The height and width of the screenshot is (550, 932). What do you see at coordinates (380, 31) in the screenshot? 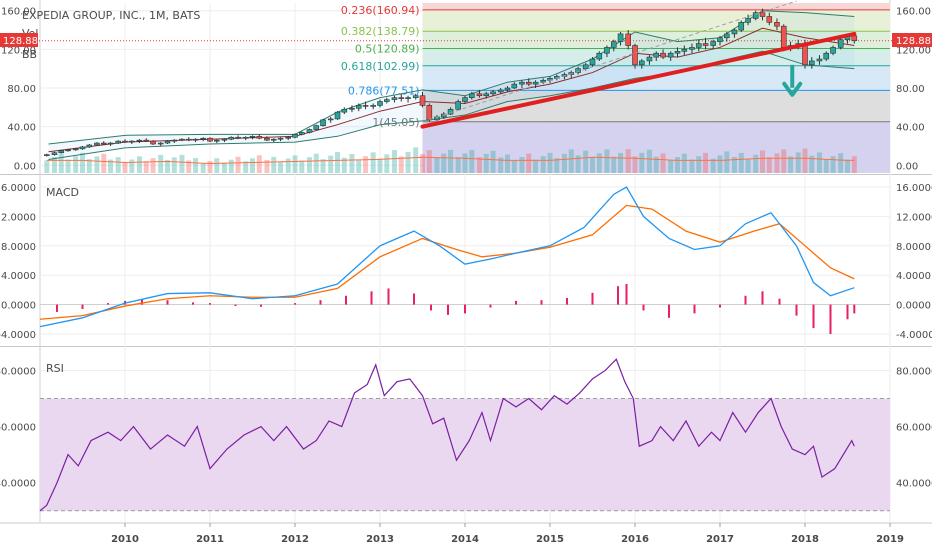
I see `fib-level-label: 0.382(138.79)` at bounding box center [380, 31].